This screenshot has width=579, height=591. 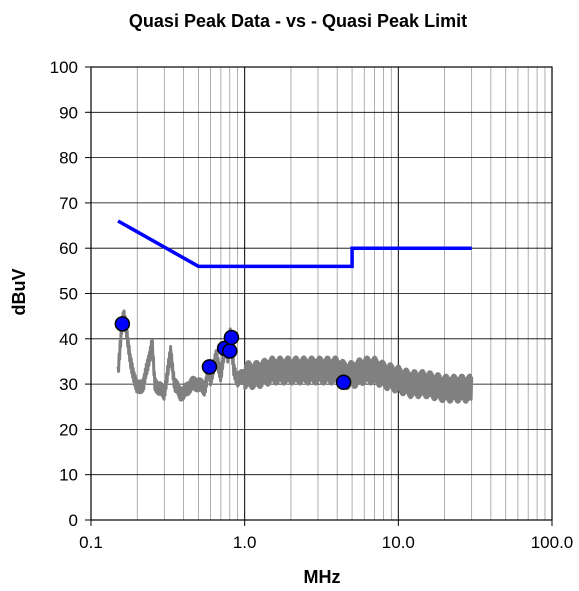 What do you see at coordinates (398, 542) in the screenshot?
I see `x-tick-label: 10.0` at bounding box center [398, 542].